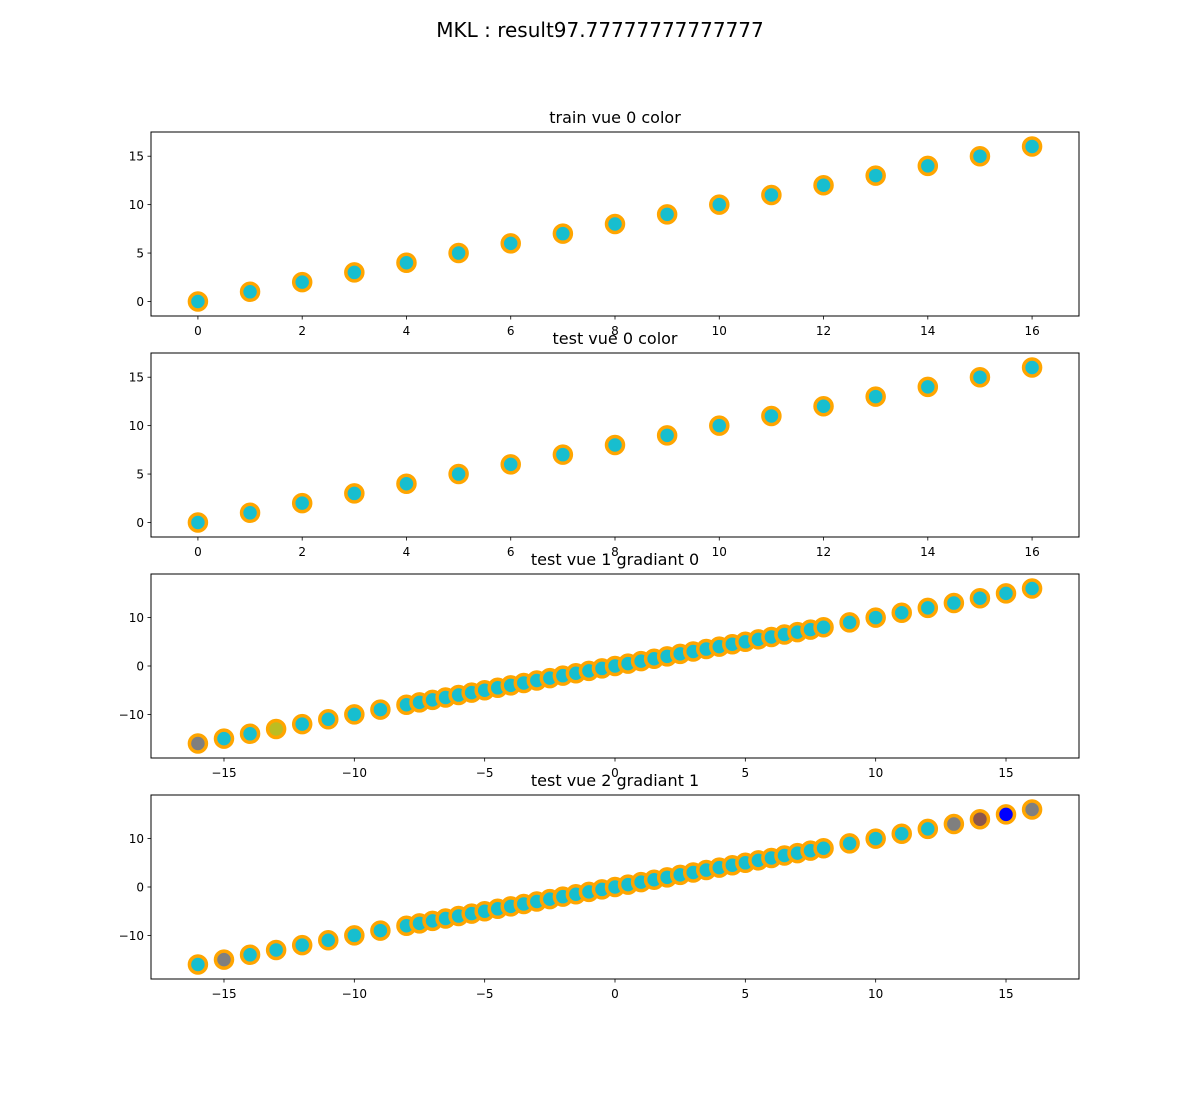  What do you see at coordinates (612, 769) in the screenshot?
I see `x-axis-ticks: −15 −10 −5 0 5 10 15` at bounding box center [612, 769].